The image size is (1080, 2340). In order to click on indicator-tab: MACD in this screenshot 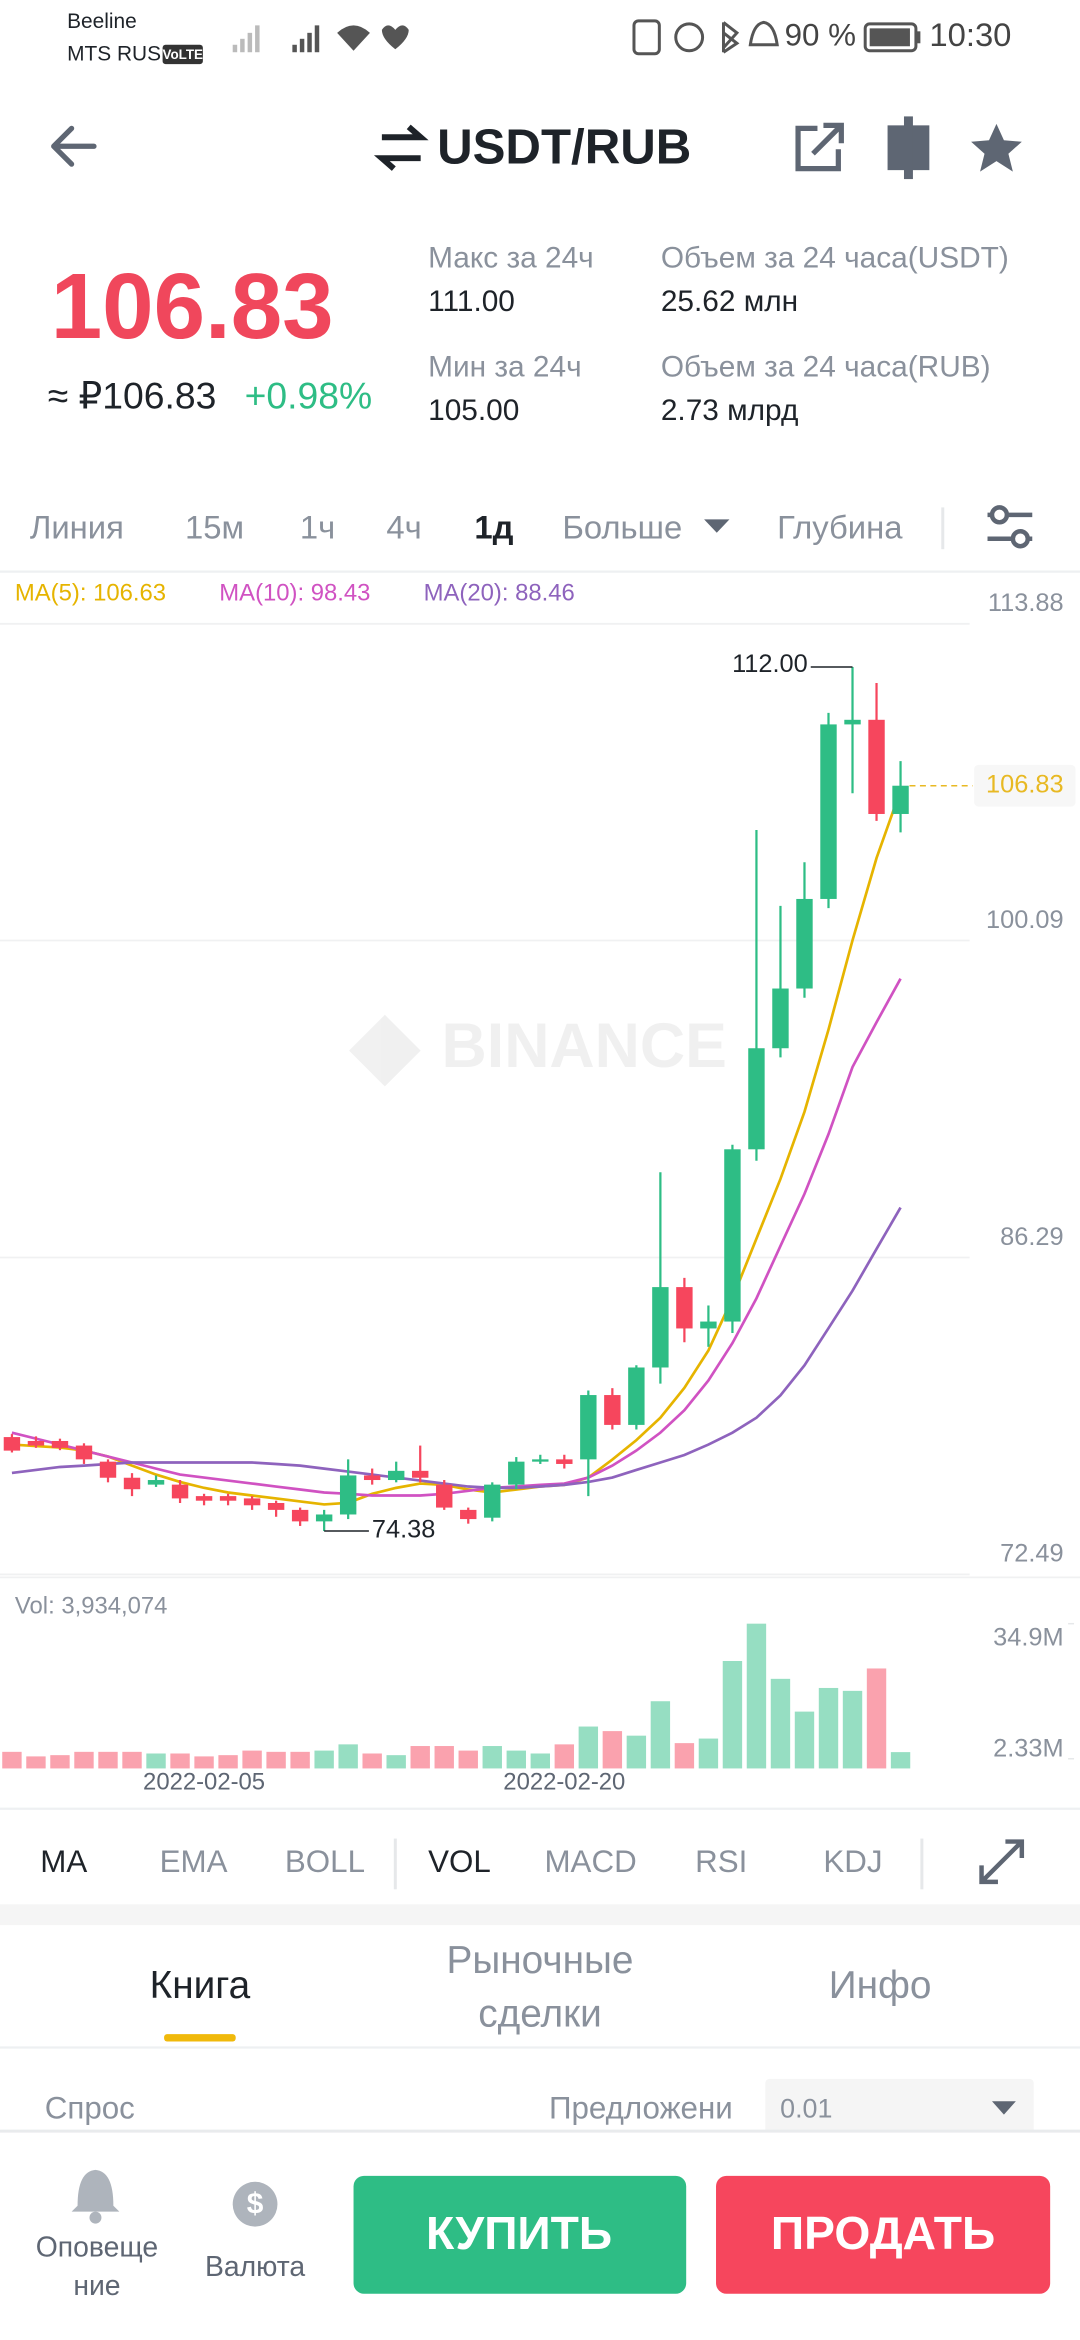, I will do `click(590, 1861)`.